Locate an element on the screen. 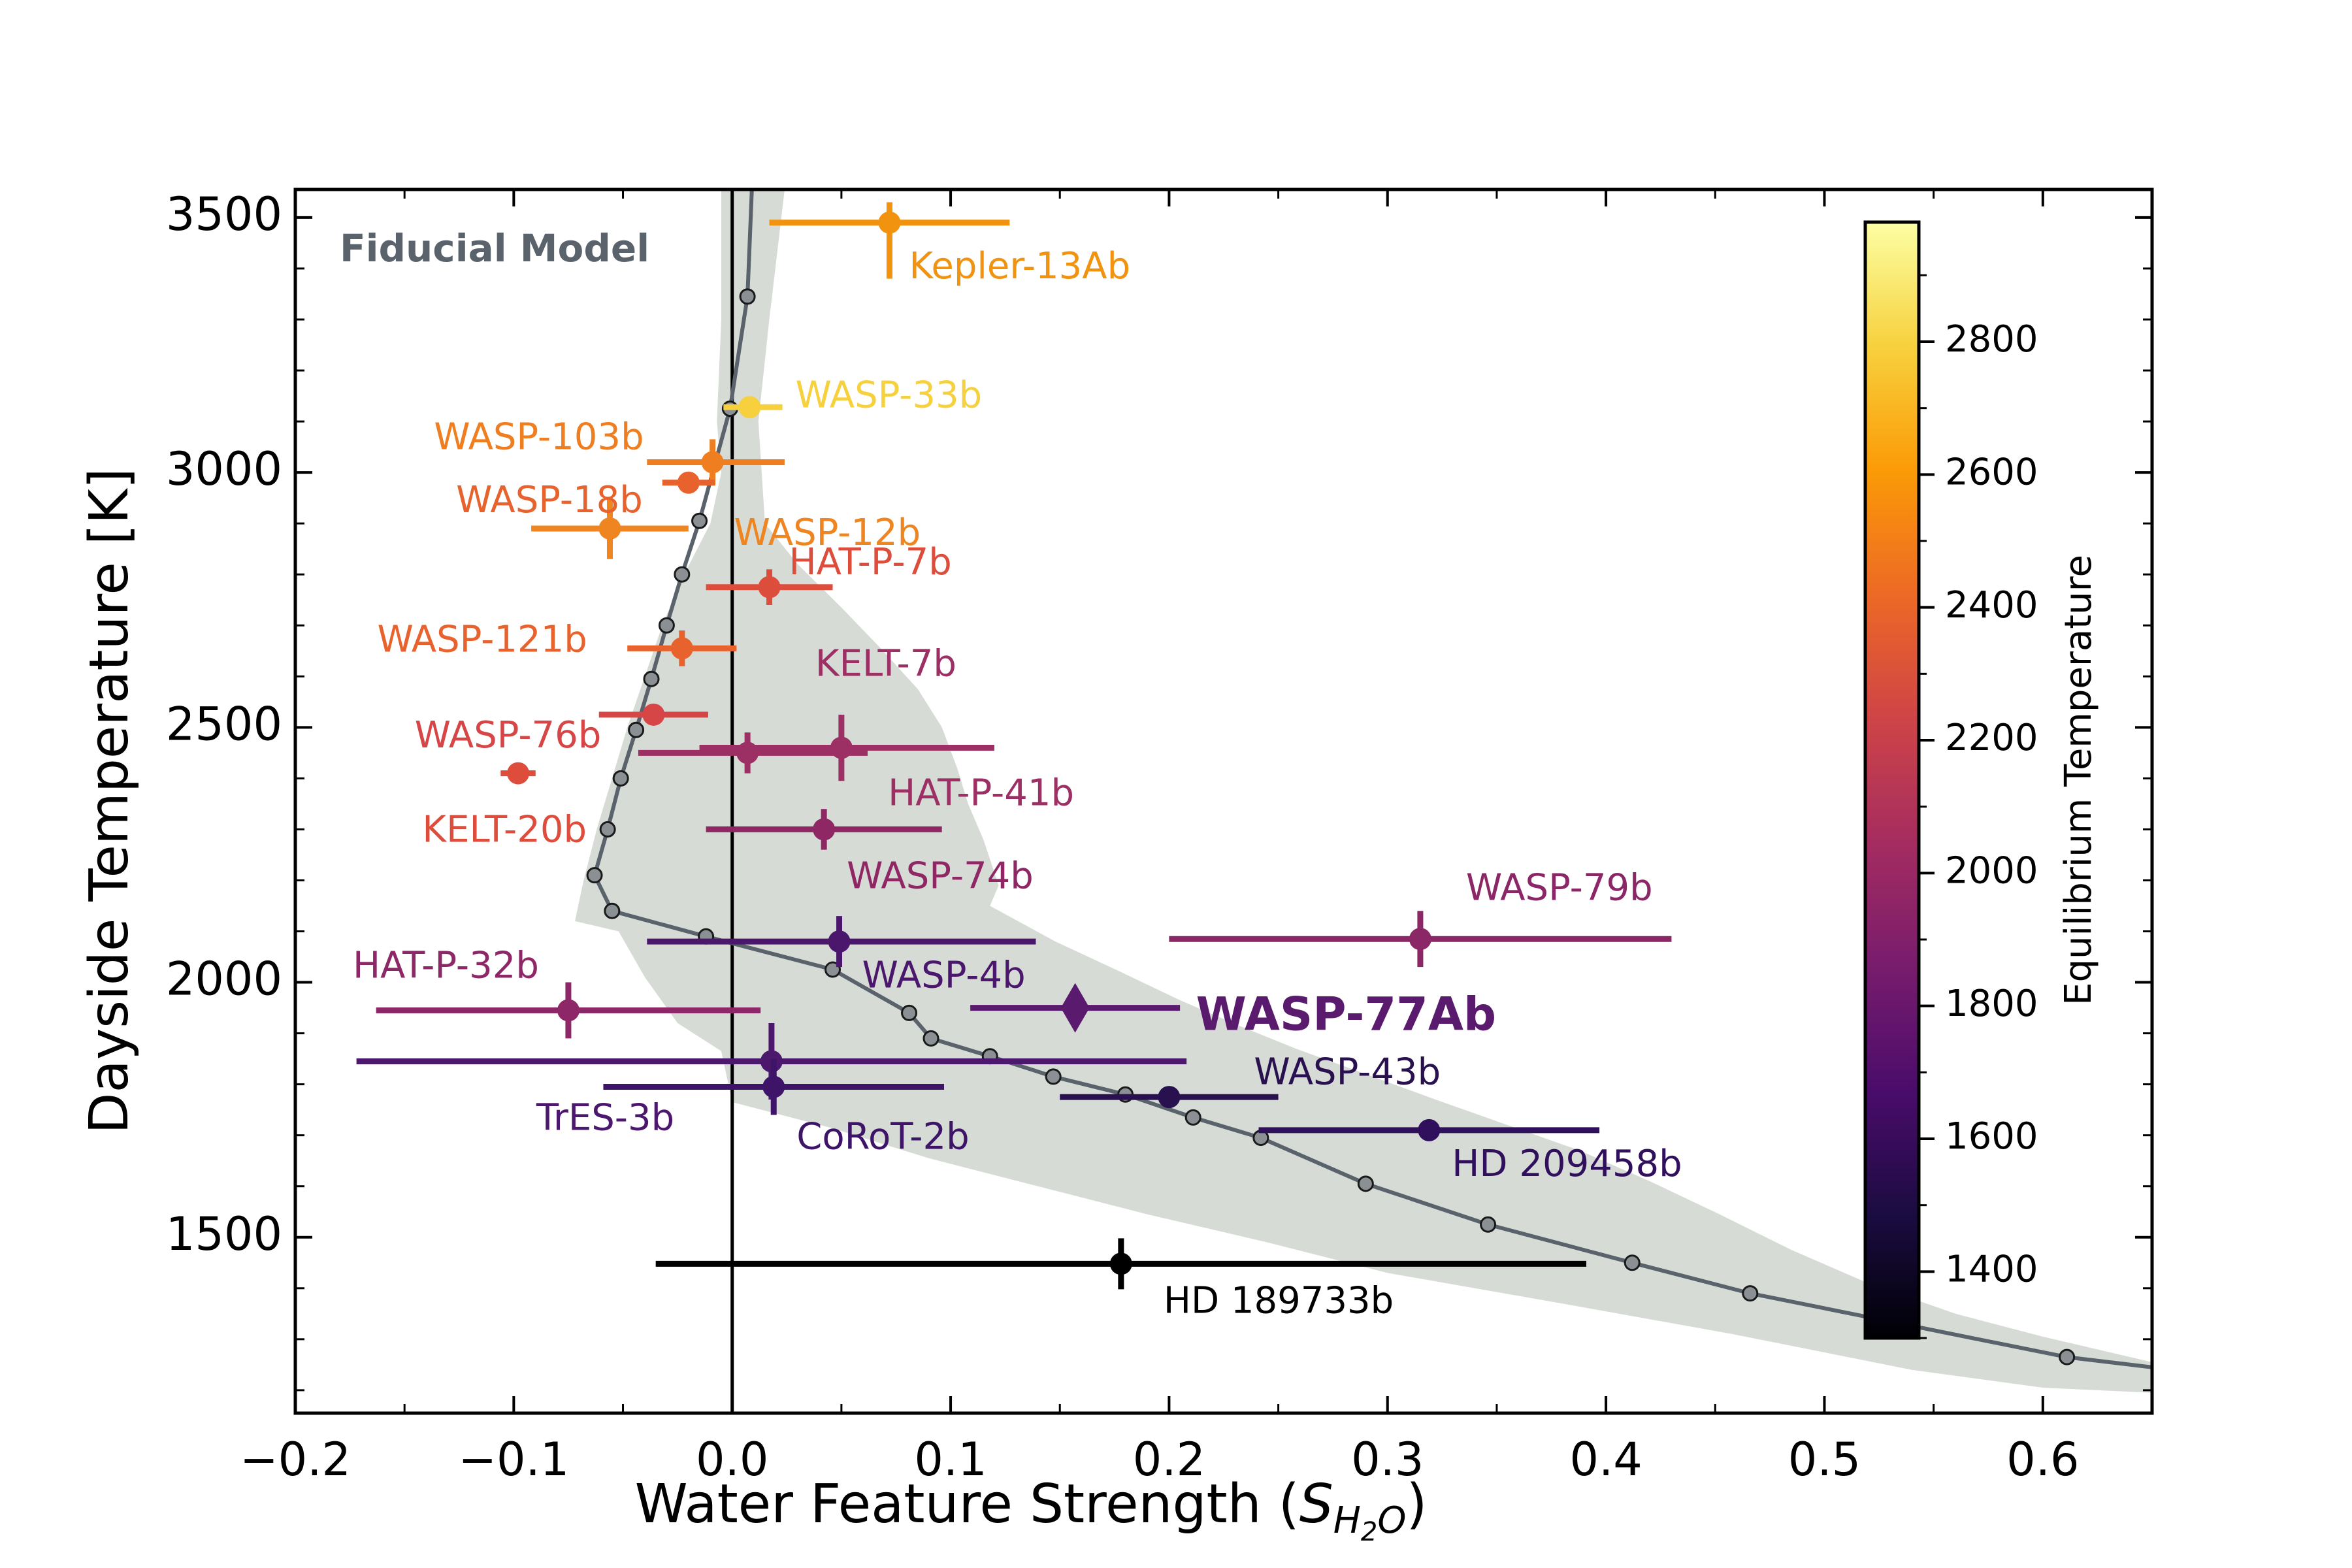 The image size is (2352, 1568). planet-point-wasp-74b is located at coordinates (824, 829).